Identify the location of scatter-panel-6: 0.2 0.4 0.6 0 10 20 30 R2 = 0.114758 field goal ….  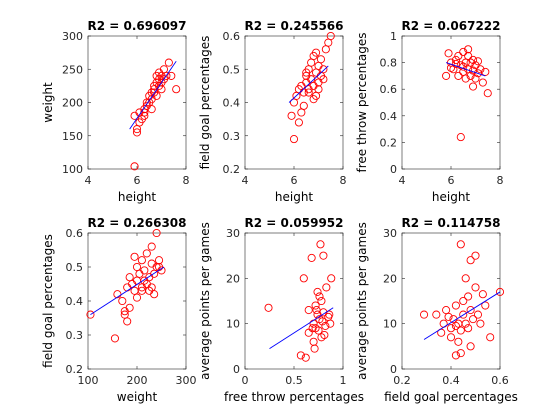
(436, 310).